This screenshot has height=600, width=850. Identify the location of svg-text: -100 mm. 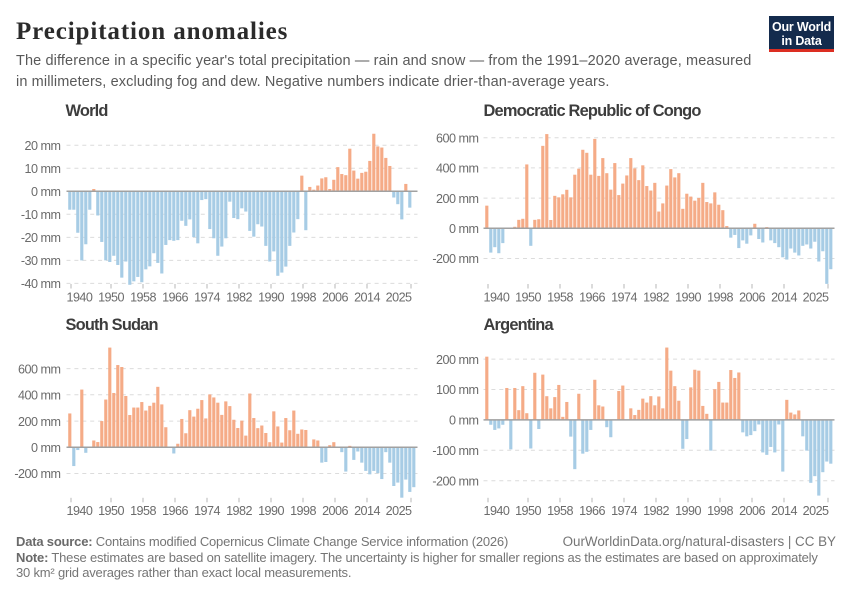
(455, 451).